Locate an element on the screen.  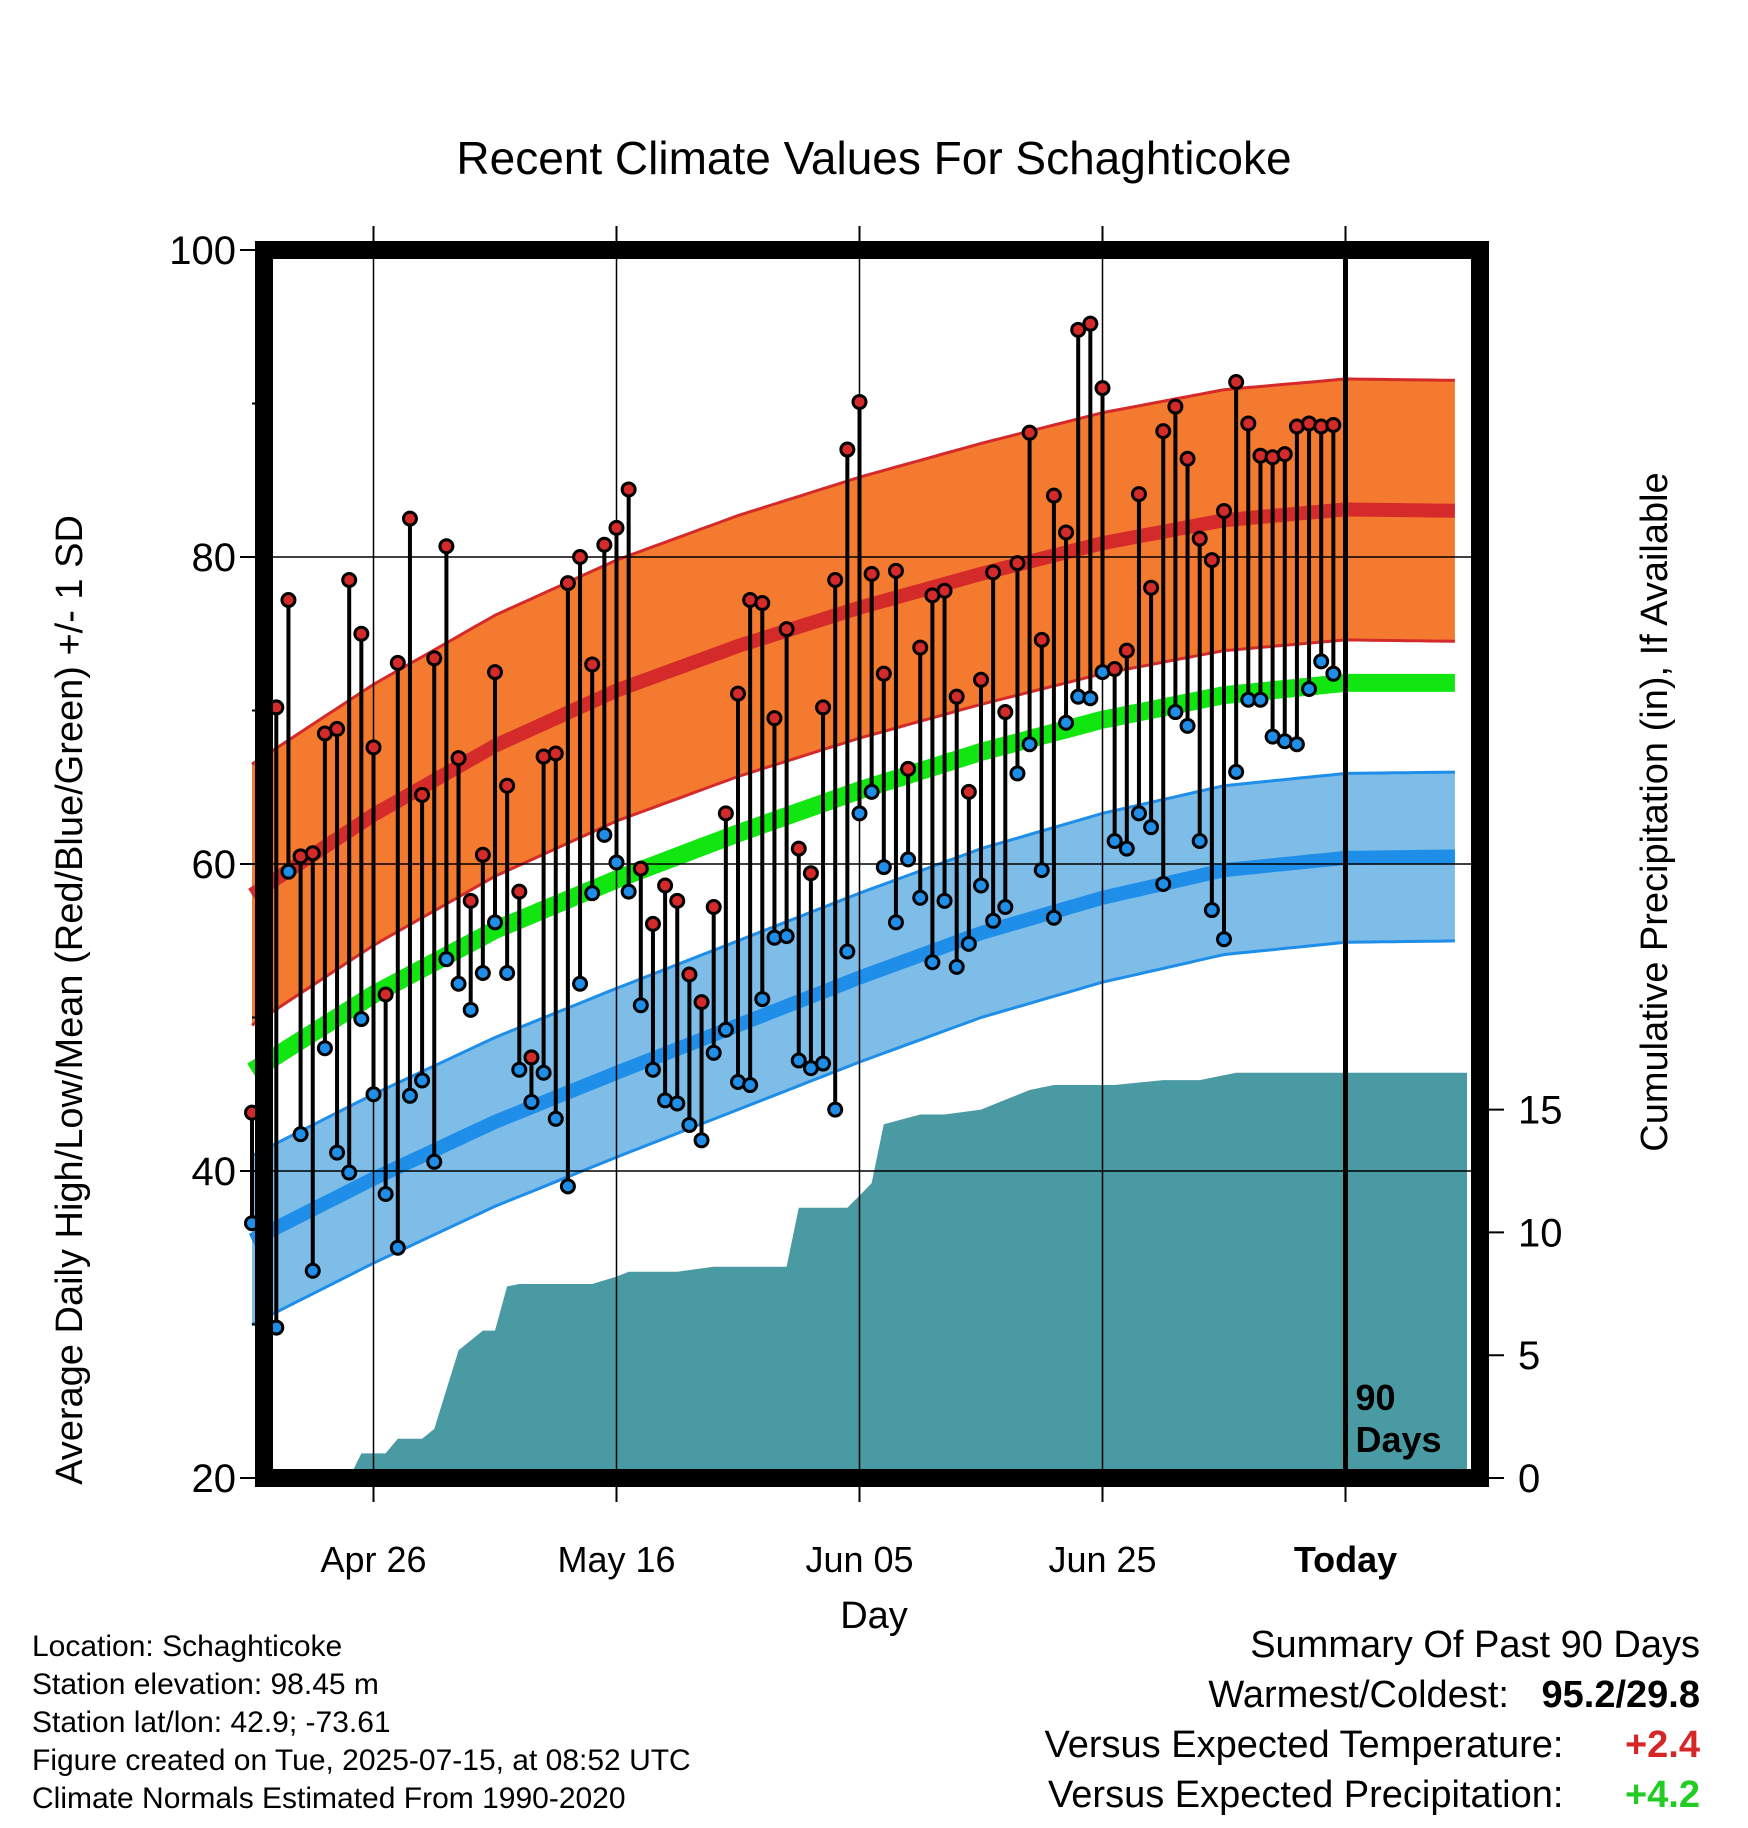
today-label-line2: Days is located at coordinates (1399, 1439).